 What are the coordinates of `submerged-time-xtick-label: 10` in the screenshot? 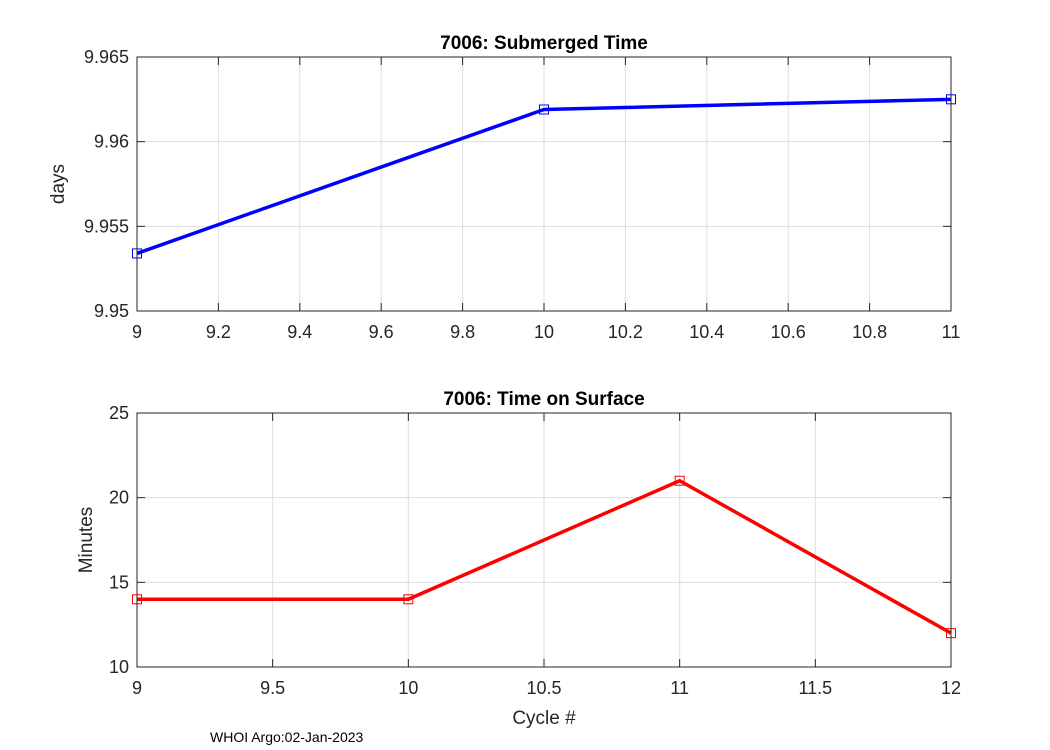 It's located at (544, 332).